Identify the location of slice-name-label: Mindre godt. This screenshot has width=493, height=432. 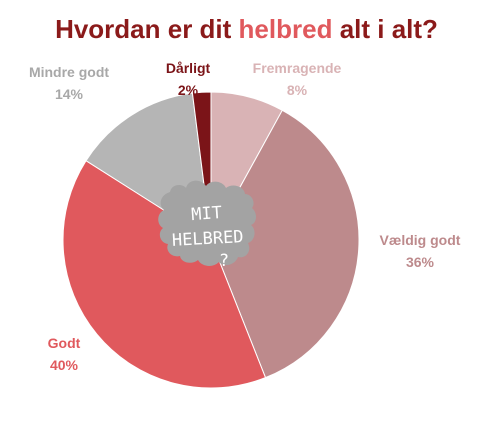
(69, 72).